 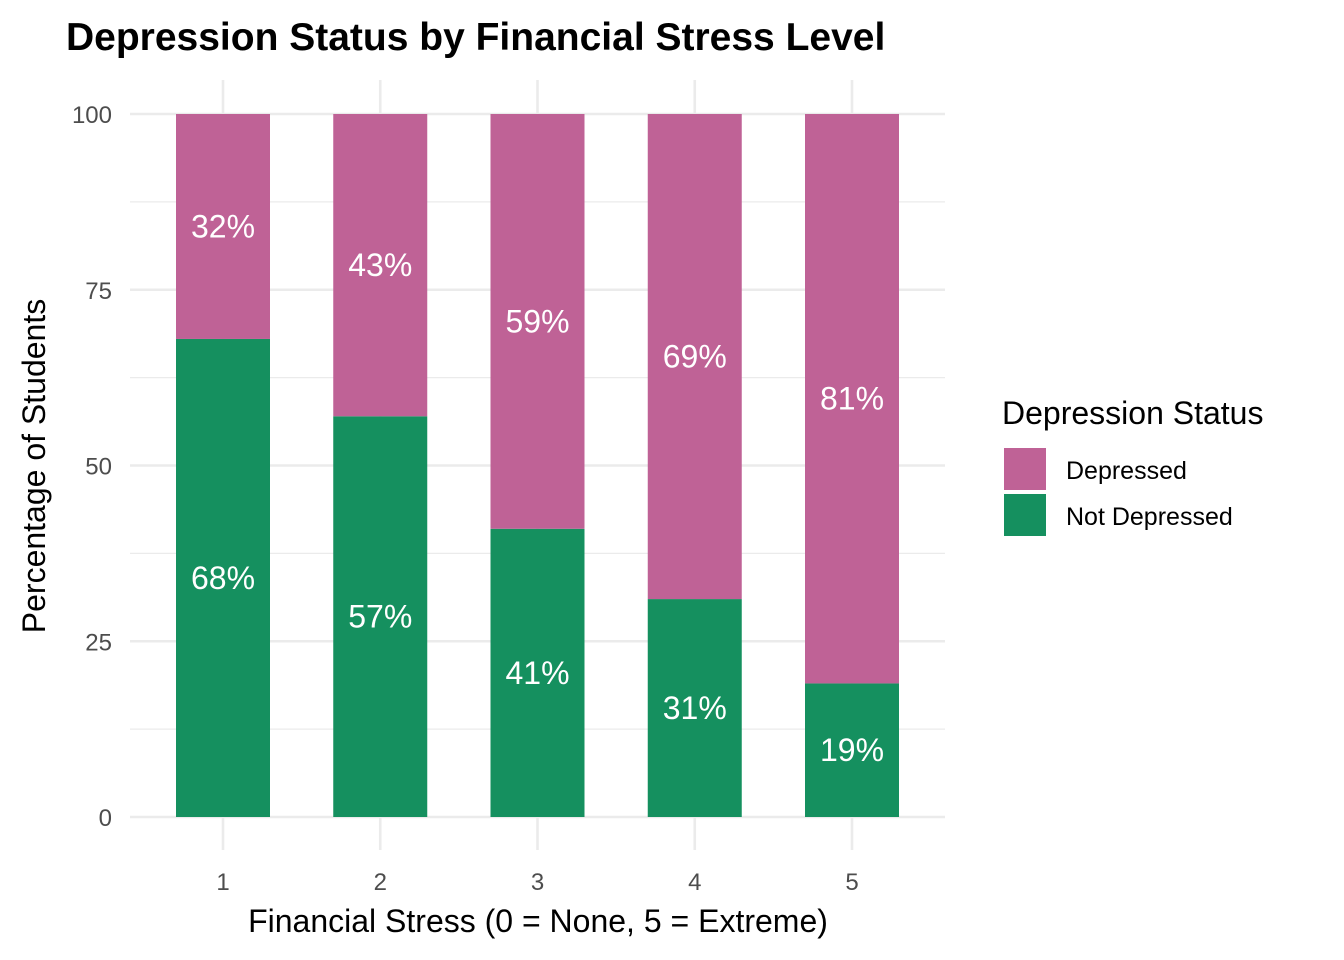 What do you see at coordinates (105, 818) in the screenshot?
I see `y-tick-label: 0` at bounding box center [105, 818].